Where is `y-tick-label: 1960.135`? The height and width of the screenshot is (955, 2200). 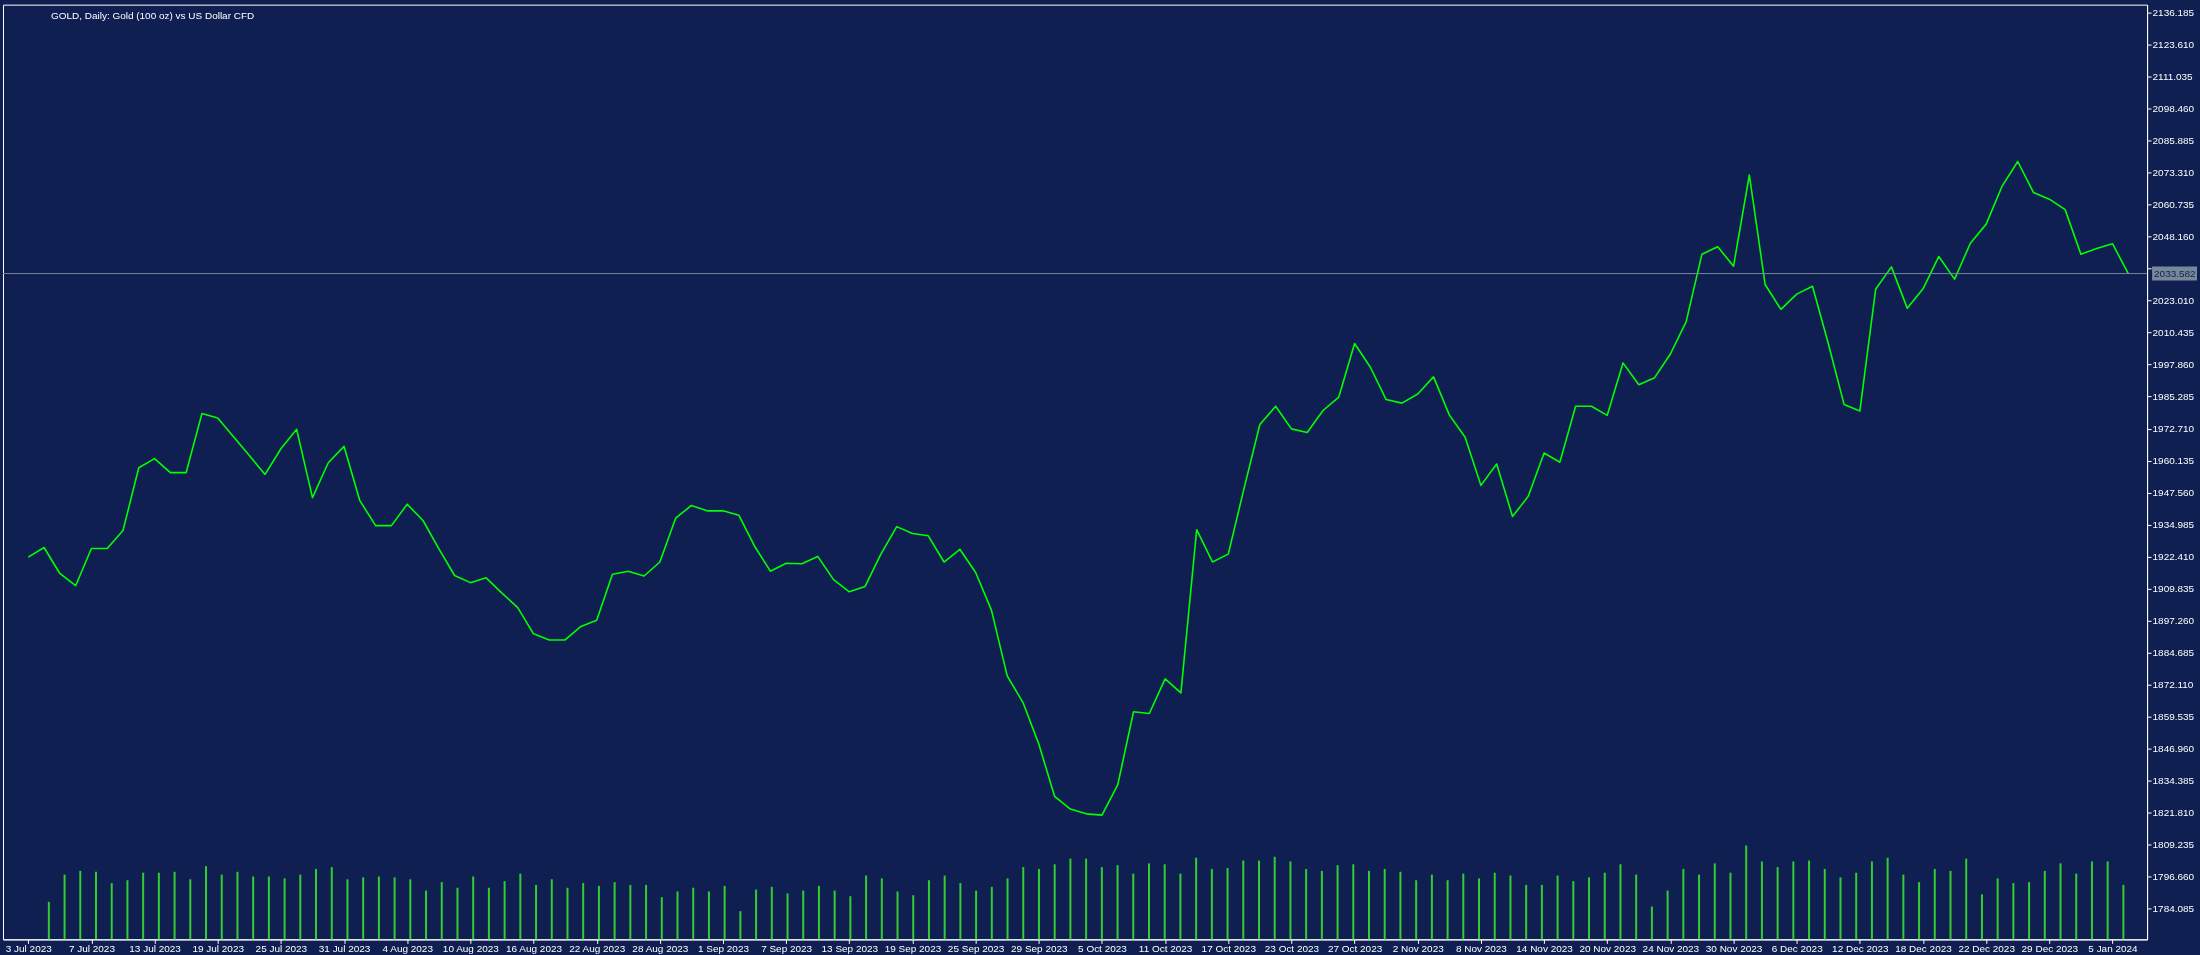
y-tick-label: 1960.135 is located at coordinates (2173, 461).